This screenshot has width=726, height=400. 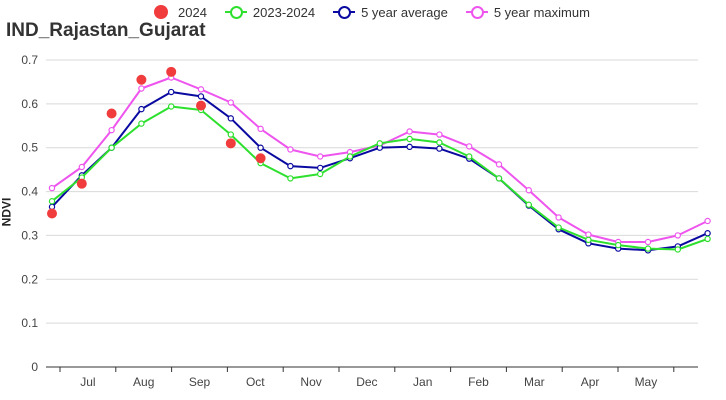 I want to click on x-tick-label: Dec, so click(x=366, y=382).